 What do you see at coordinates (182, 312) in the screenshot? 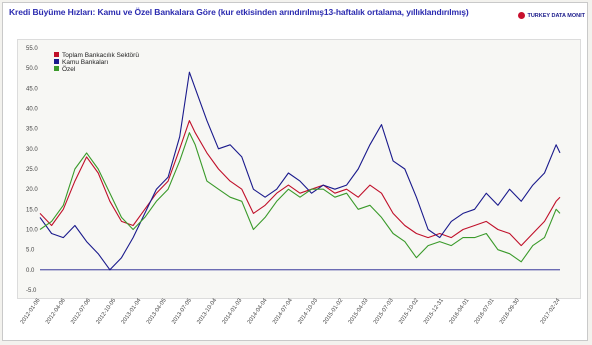
I see `x-tick-label: 2013-07-05` at bounding box center [182, 312].